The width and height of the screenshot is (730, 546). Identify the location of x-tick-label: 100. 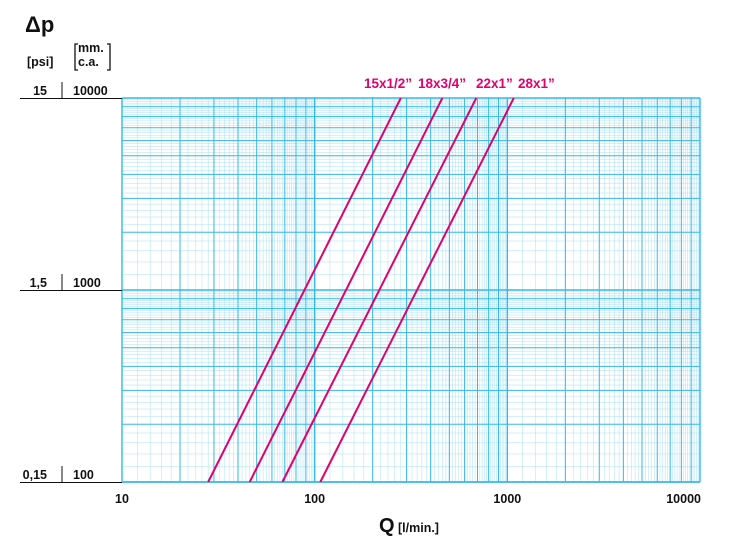
(314, 499).